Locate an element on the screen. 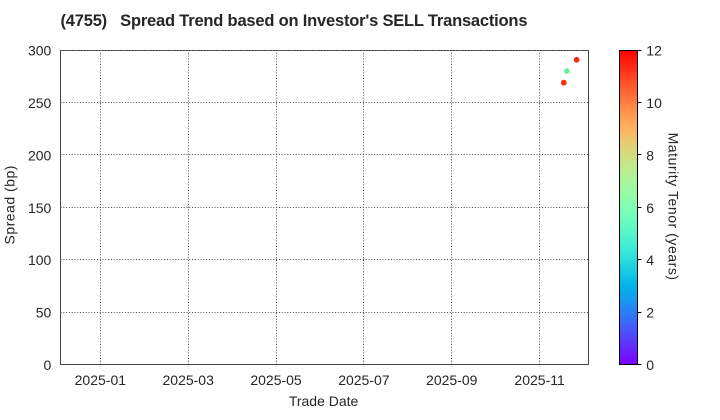 This screenshot has width=720, height=420. svg-text: 2025-11 is located at coordinates (539, 380).